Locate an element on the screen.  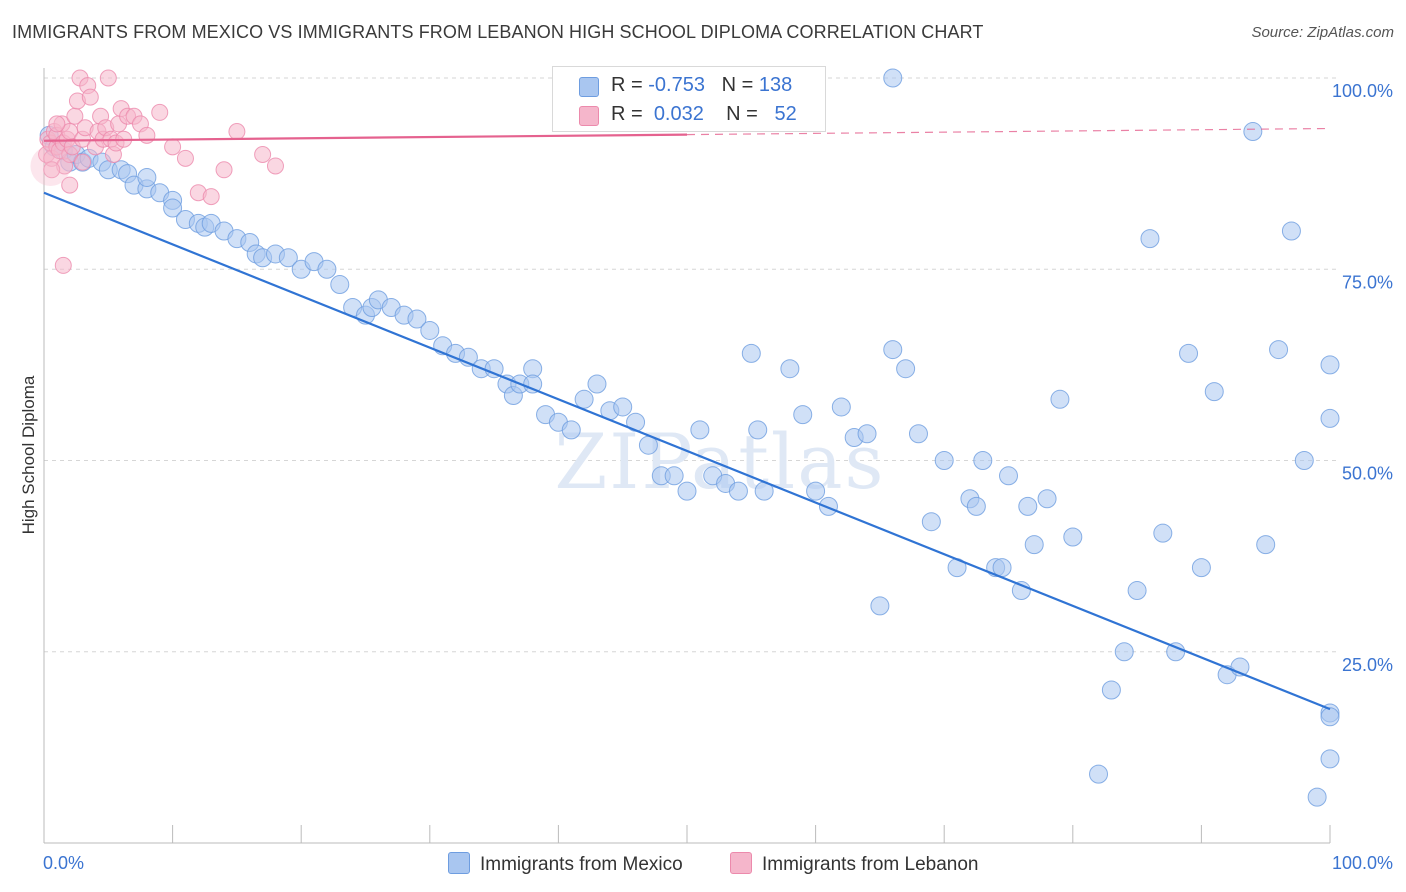
y-tick-label: 75.0% is located at coordinates (1367, 282).